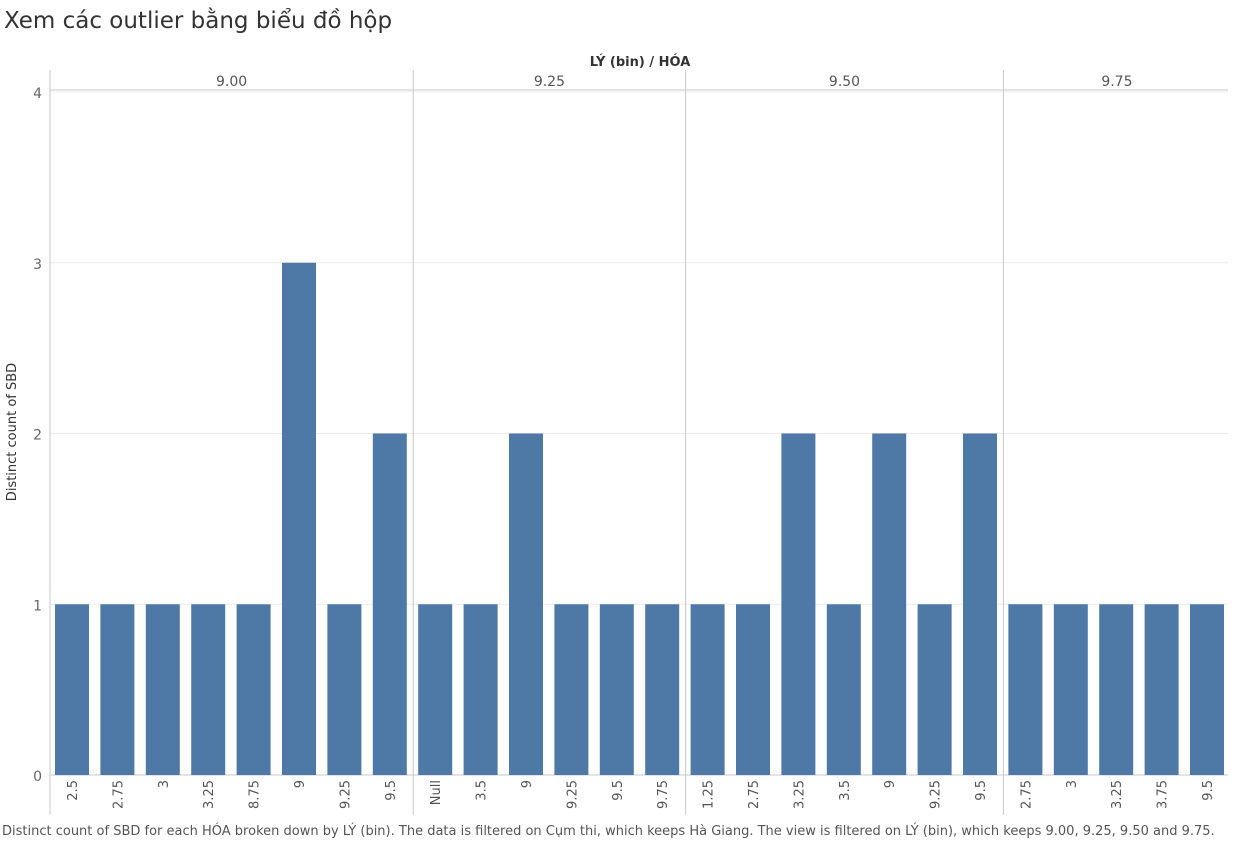 This screenshot has height=866, width=1233. What do you see at coordinates (37, 606) in the screenshot?
I see `y-tick-label: 1` at bounding box center [37, 606].